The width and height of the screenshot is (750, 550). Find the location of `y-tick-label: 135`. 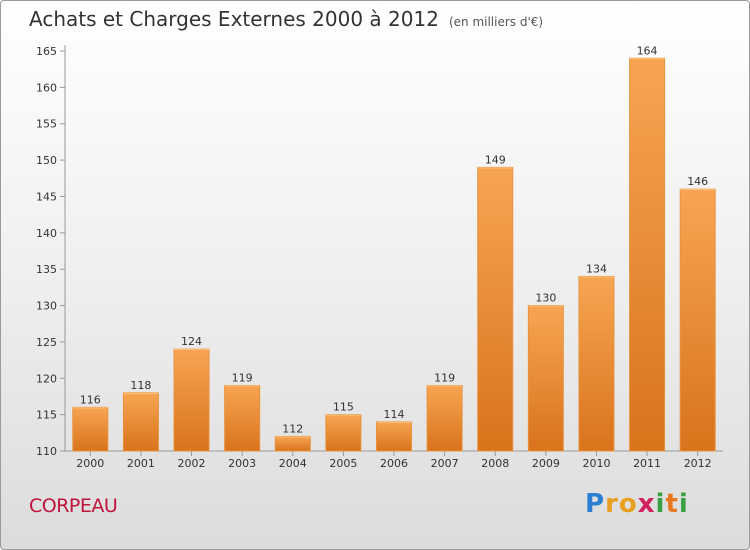

y-tick-label: 135 is located at coordinates (46, 269).